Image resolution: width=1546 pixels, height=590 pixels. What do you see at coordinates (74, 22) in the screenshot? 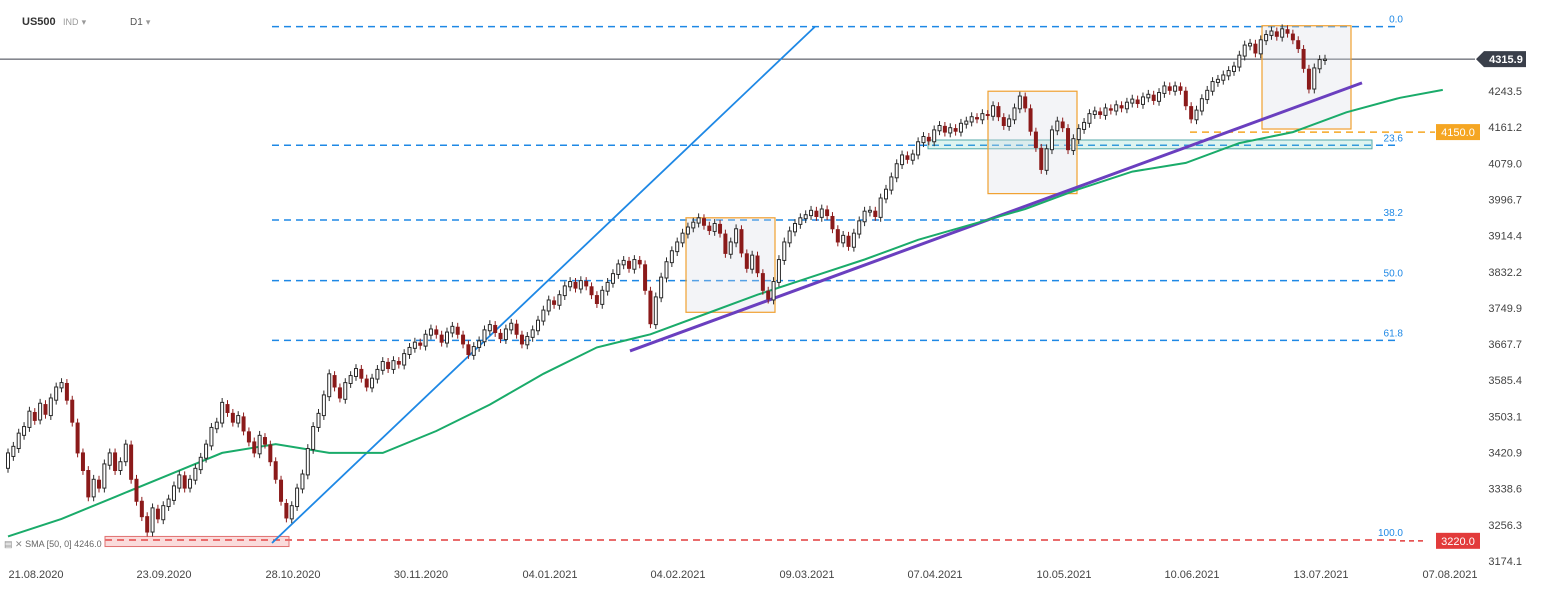
I see `symbol-type-dropdown: IND ▾` at bounding box center [74, 22].